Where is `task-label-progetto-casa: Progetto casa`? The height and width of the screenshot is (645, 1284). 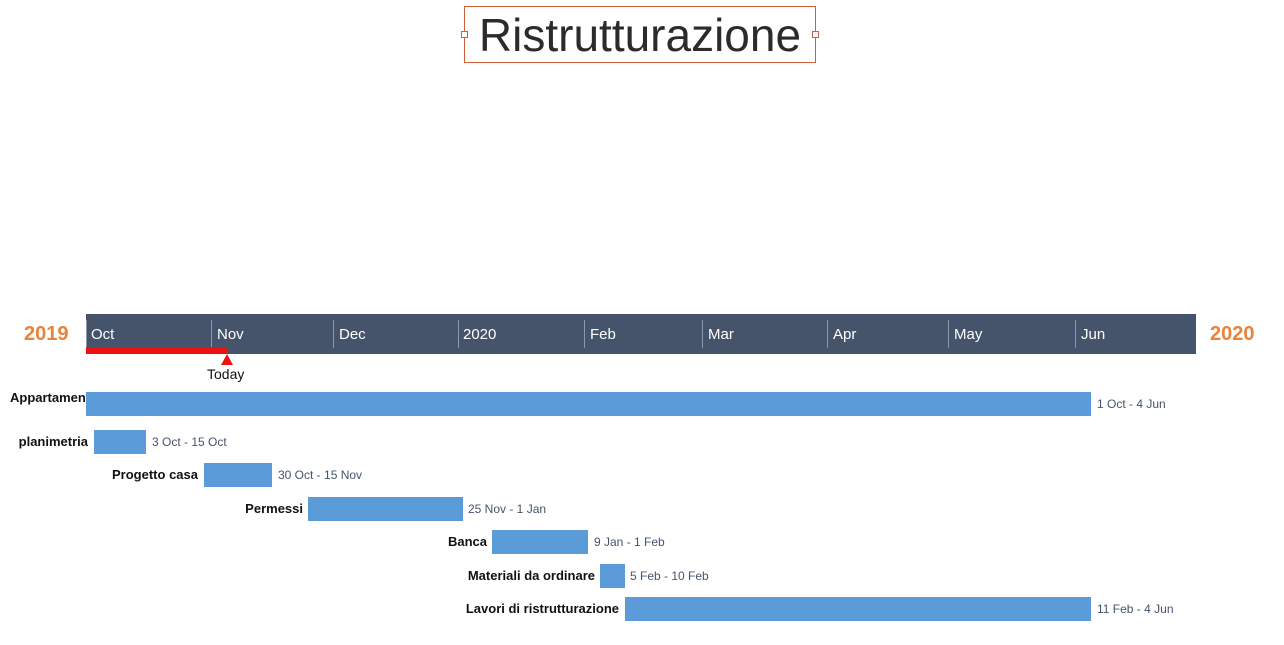 task-label-progetto-casa: Progetto casa is located at coordinates (155, 474).